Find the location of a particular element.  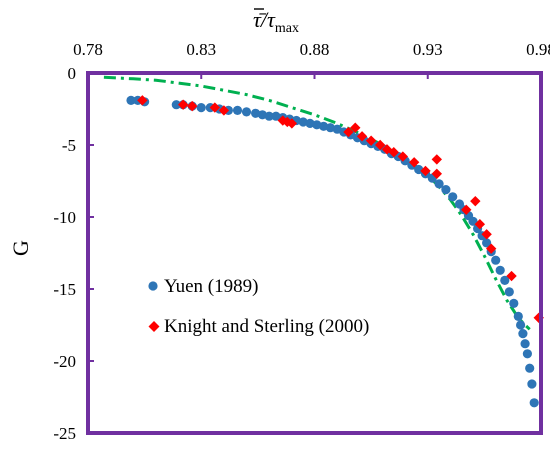

y-tick-label: -5 is located at coordinates (69, 145).